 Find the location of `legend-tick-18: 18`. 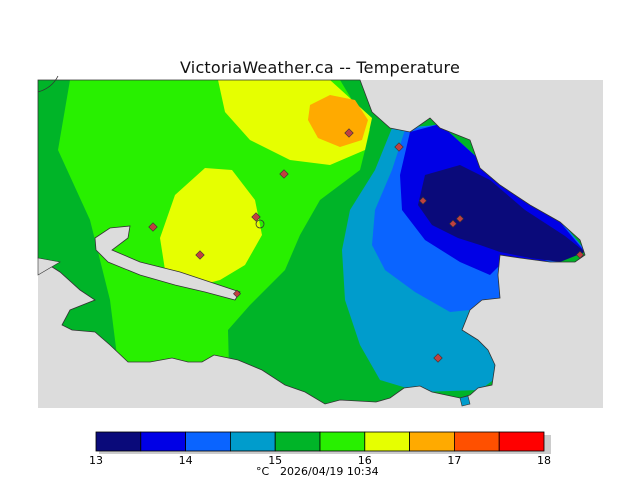

legend-tick-18: 18 is located at coordinates (544, 460).